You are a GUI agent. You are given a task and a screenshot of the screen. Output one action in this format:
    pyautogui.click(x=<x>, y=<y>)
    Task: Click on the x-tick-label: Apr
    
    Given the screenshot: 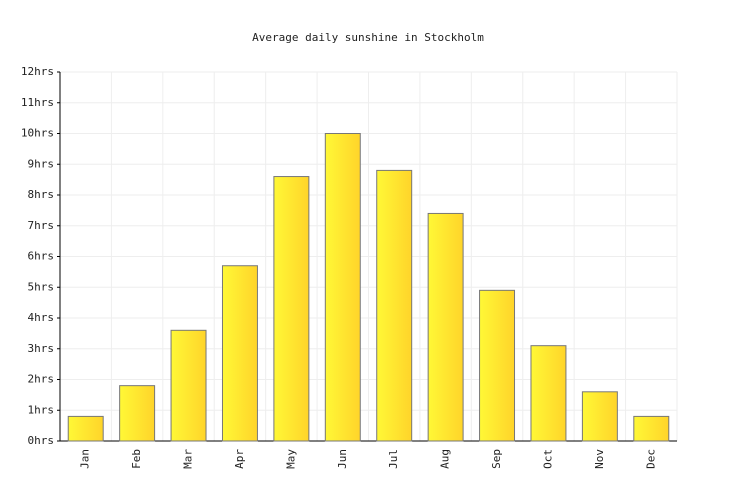 What is the action you would take?
    pyautogui.click(x=239, y=459)
    